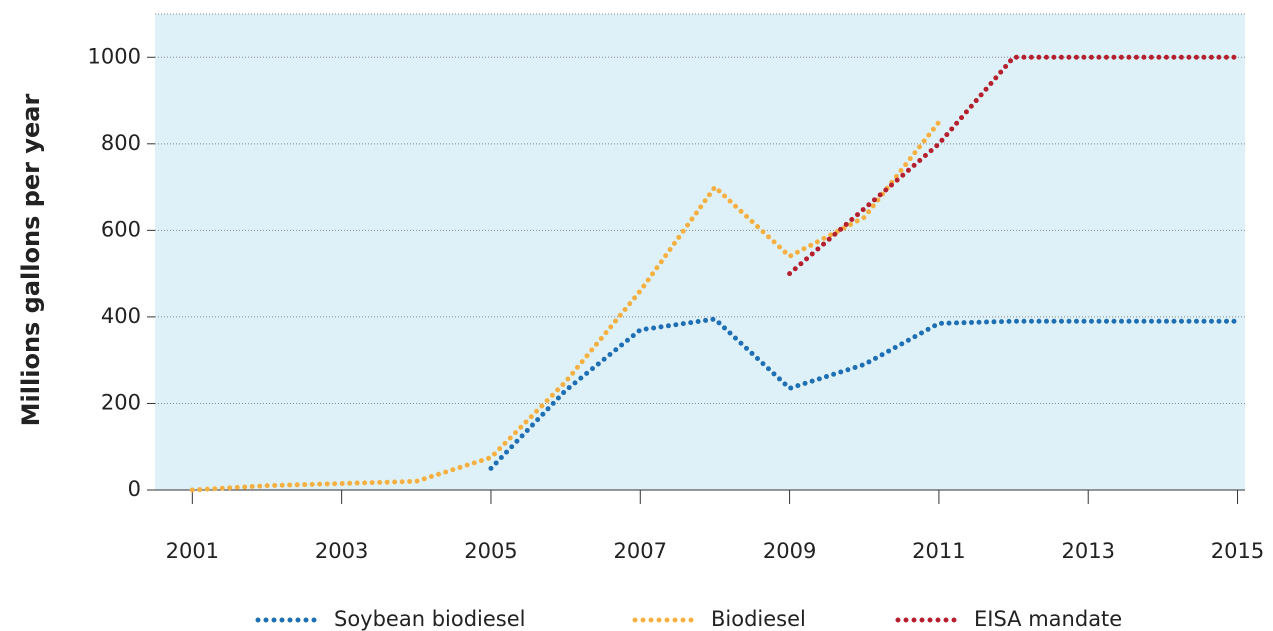 The height and width of the screenshot is (631, 1273). Describe the element at coordinates (121, 143) in the screenshot. I see `y-tick-label: 800` at that location.